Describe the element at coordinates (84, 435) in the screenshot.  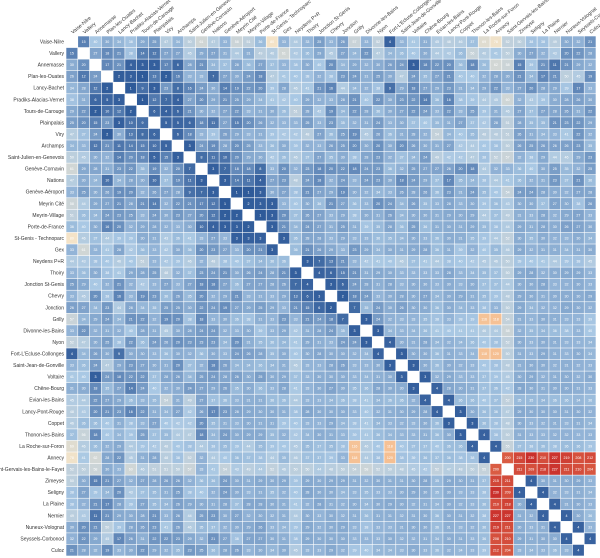
I see `cell-value-label: 56` at that location.